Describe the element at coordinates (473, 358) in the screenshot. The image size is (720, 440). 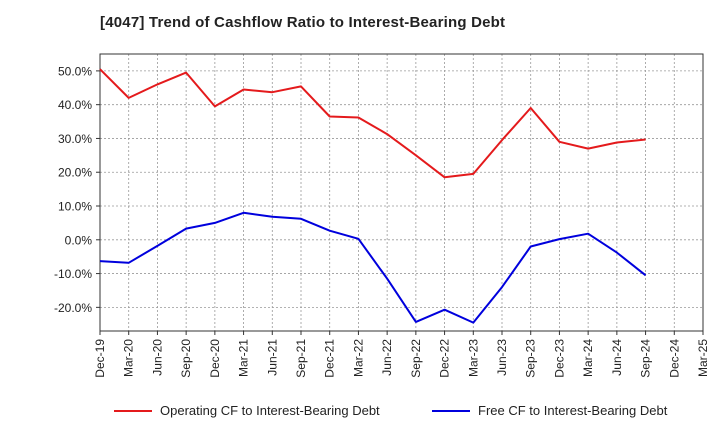
I see `x-tick-label: Mar-23` at that location.